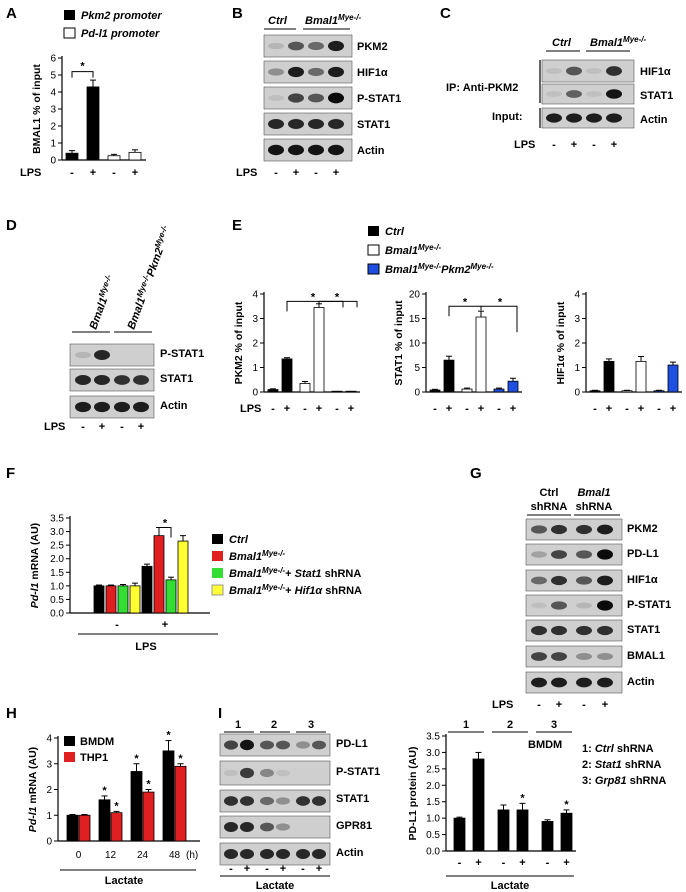 The width and height of the screenshot is (686, 892). What do you see at coordinates (554, 145) in the screenshot?
I see `lps-sign-c-1: -` at bounding box center [554, 145].